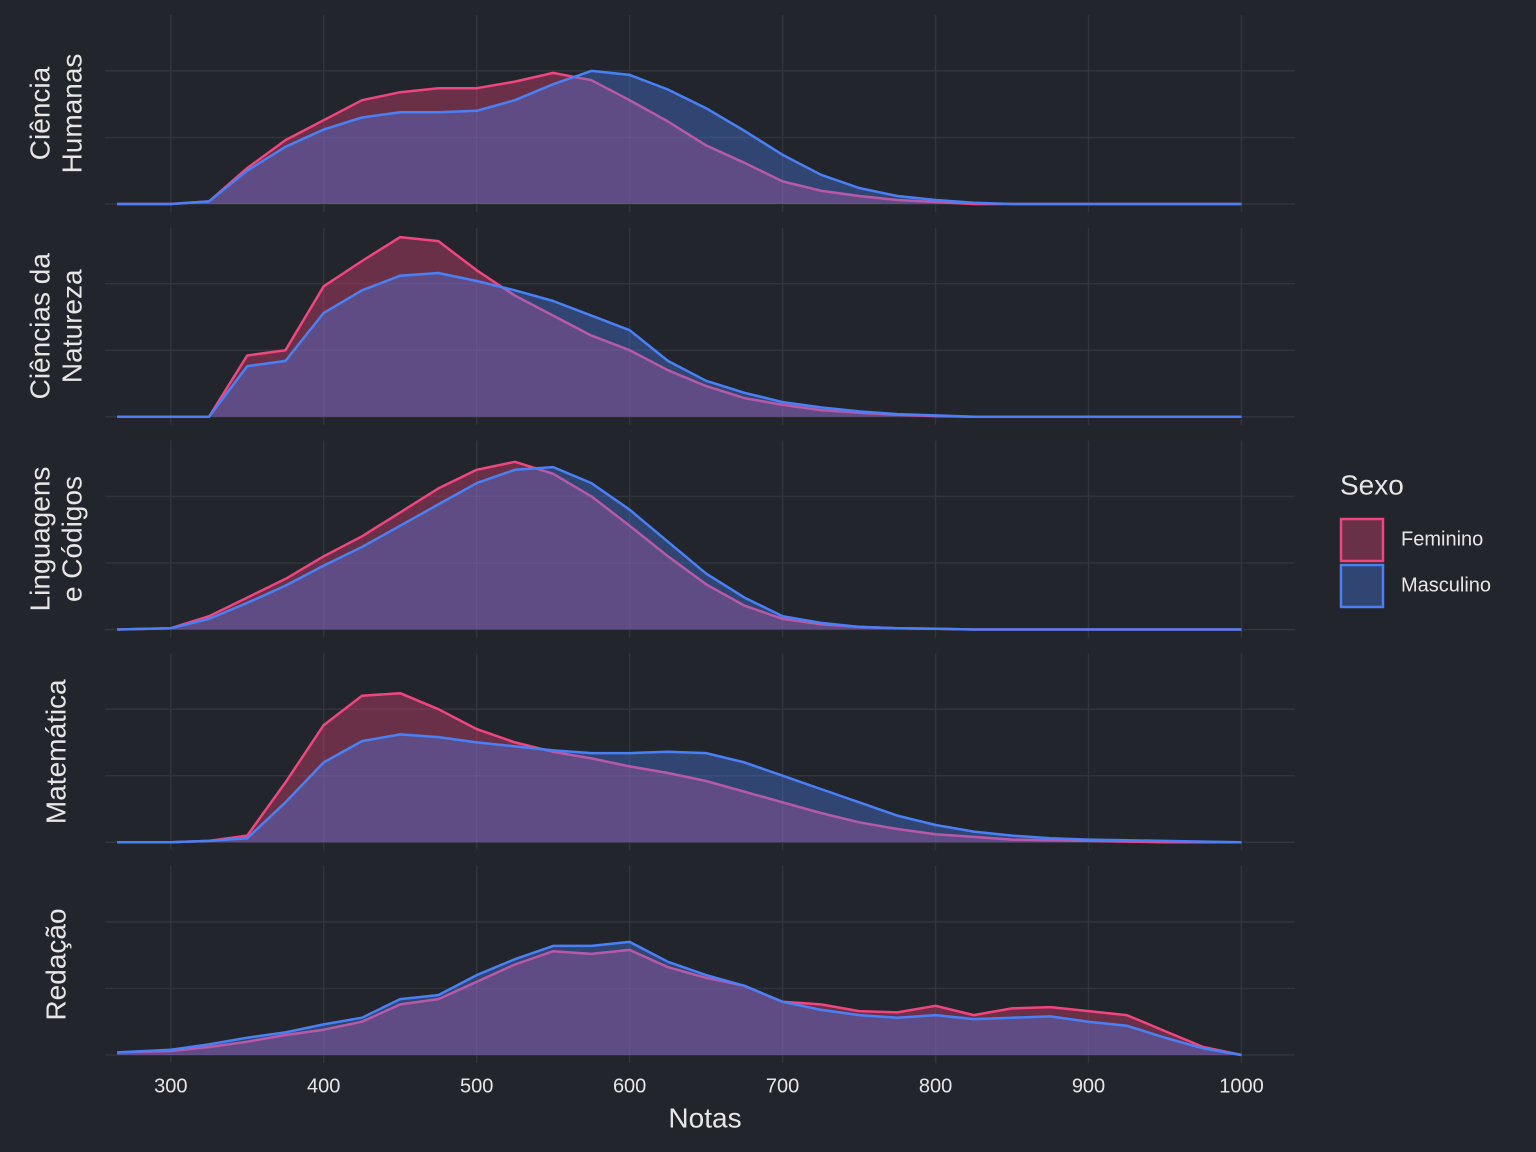  Describe the element at coordinates (39, 326) in the screenshot. I see `facet-label: Ciências da` at that location.